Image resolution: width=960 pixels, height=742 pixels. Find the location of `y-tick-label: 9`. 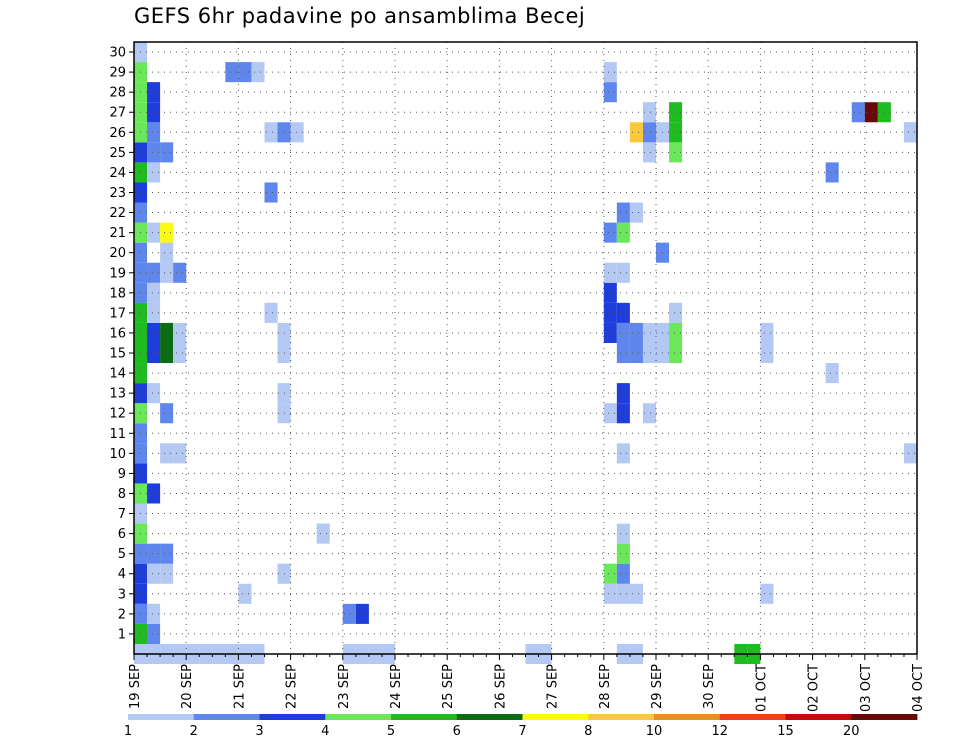

y-tick-label: 9 is located at coordinates (122, 474).